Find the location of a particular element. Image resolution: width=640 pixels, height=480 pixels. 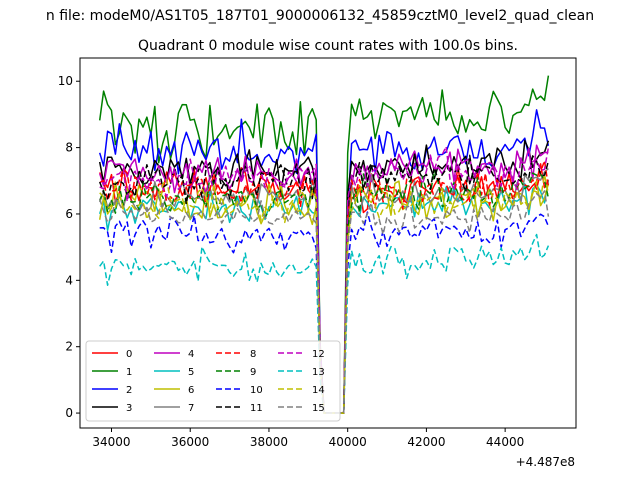

y-axis: 0 2 4 6 8 10 is located at coordinates (69, 247).